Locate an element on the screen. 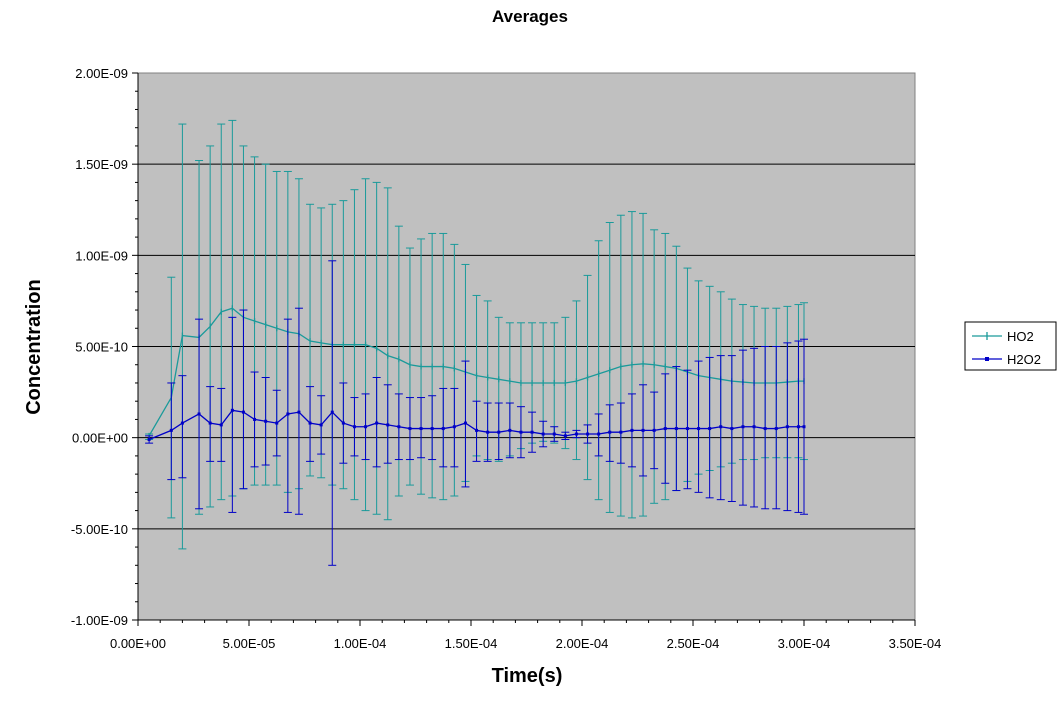  legend: HO2 H2O2 is located at coordinates (1010, 346).